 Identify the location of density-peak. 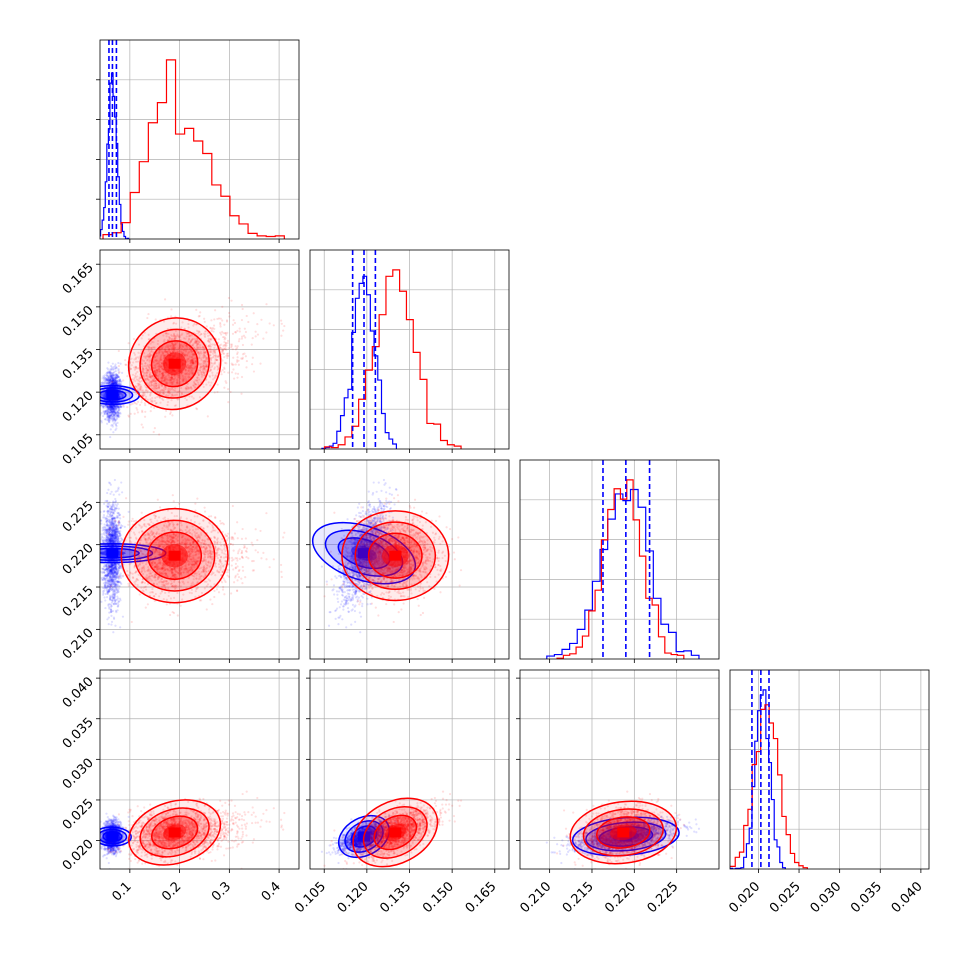
(174, 363).